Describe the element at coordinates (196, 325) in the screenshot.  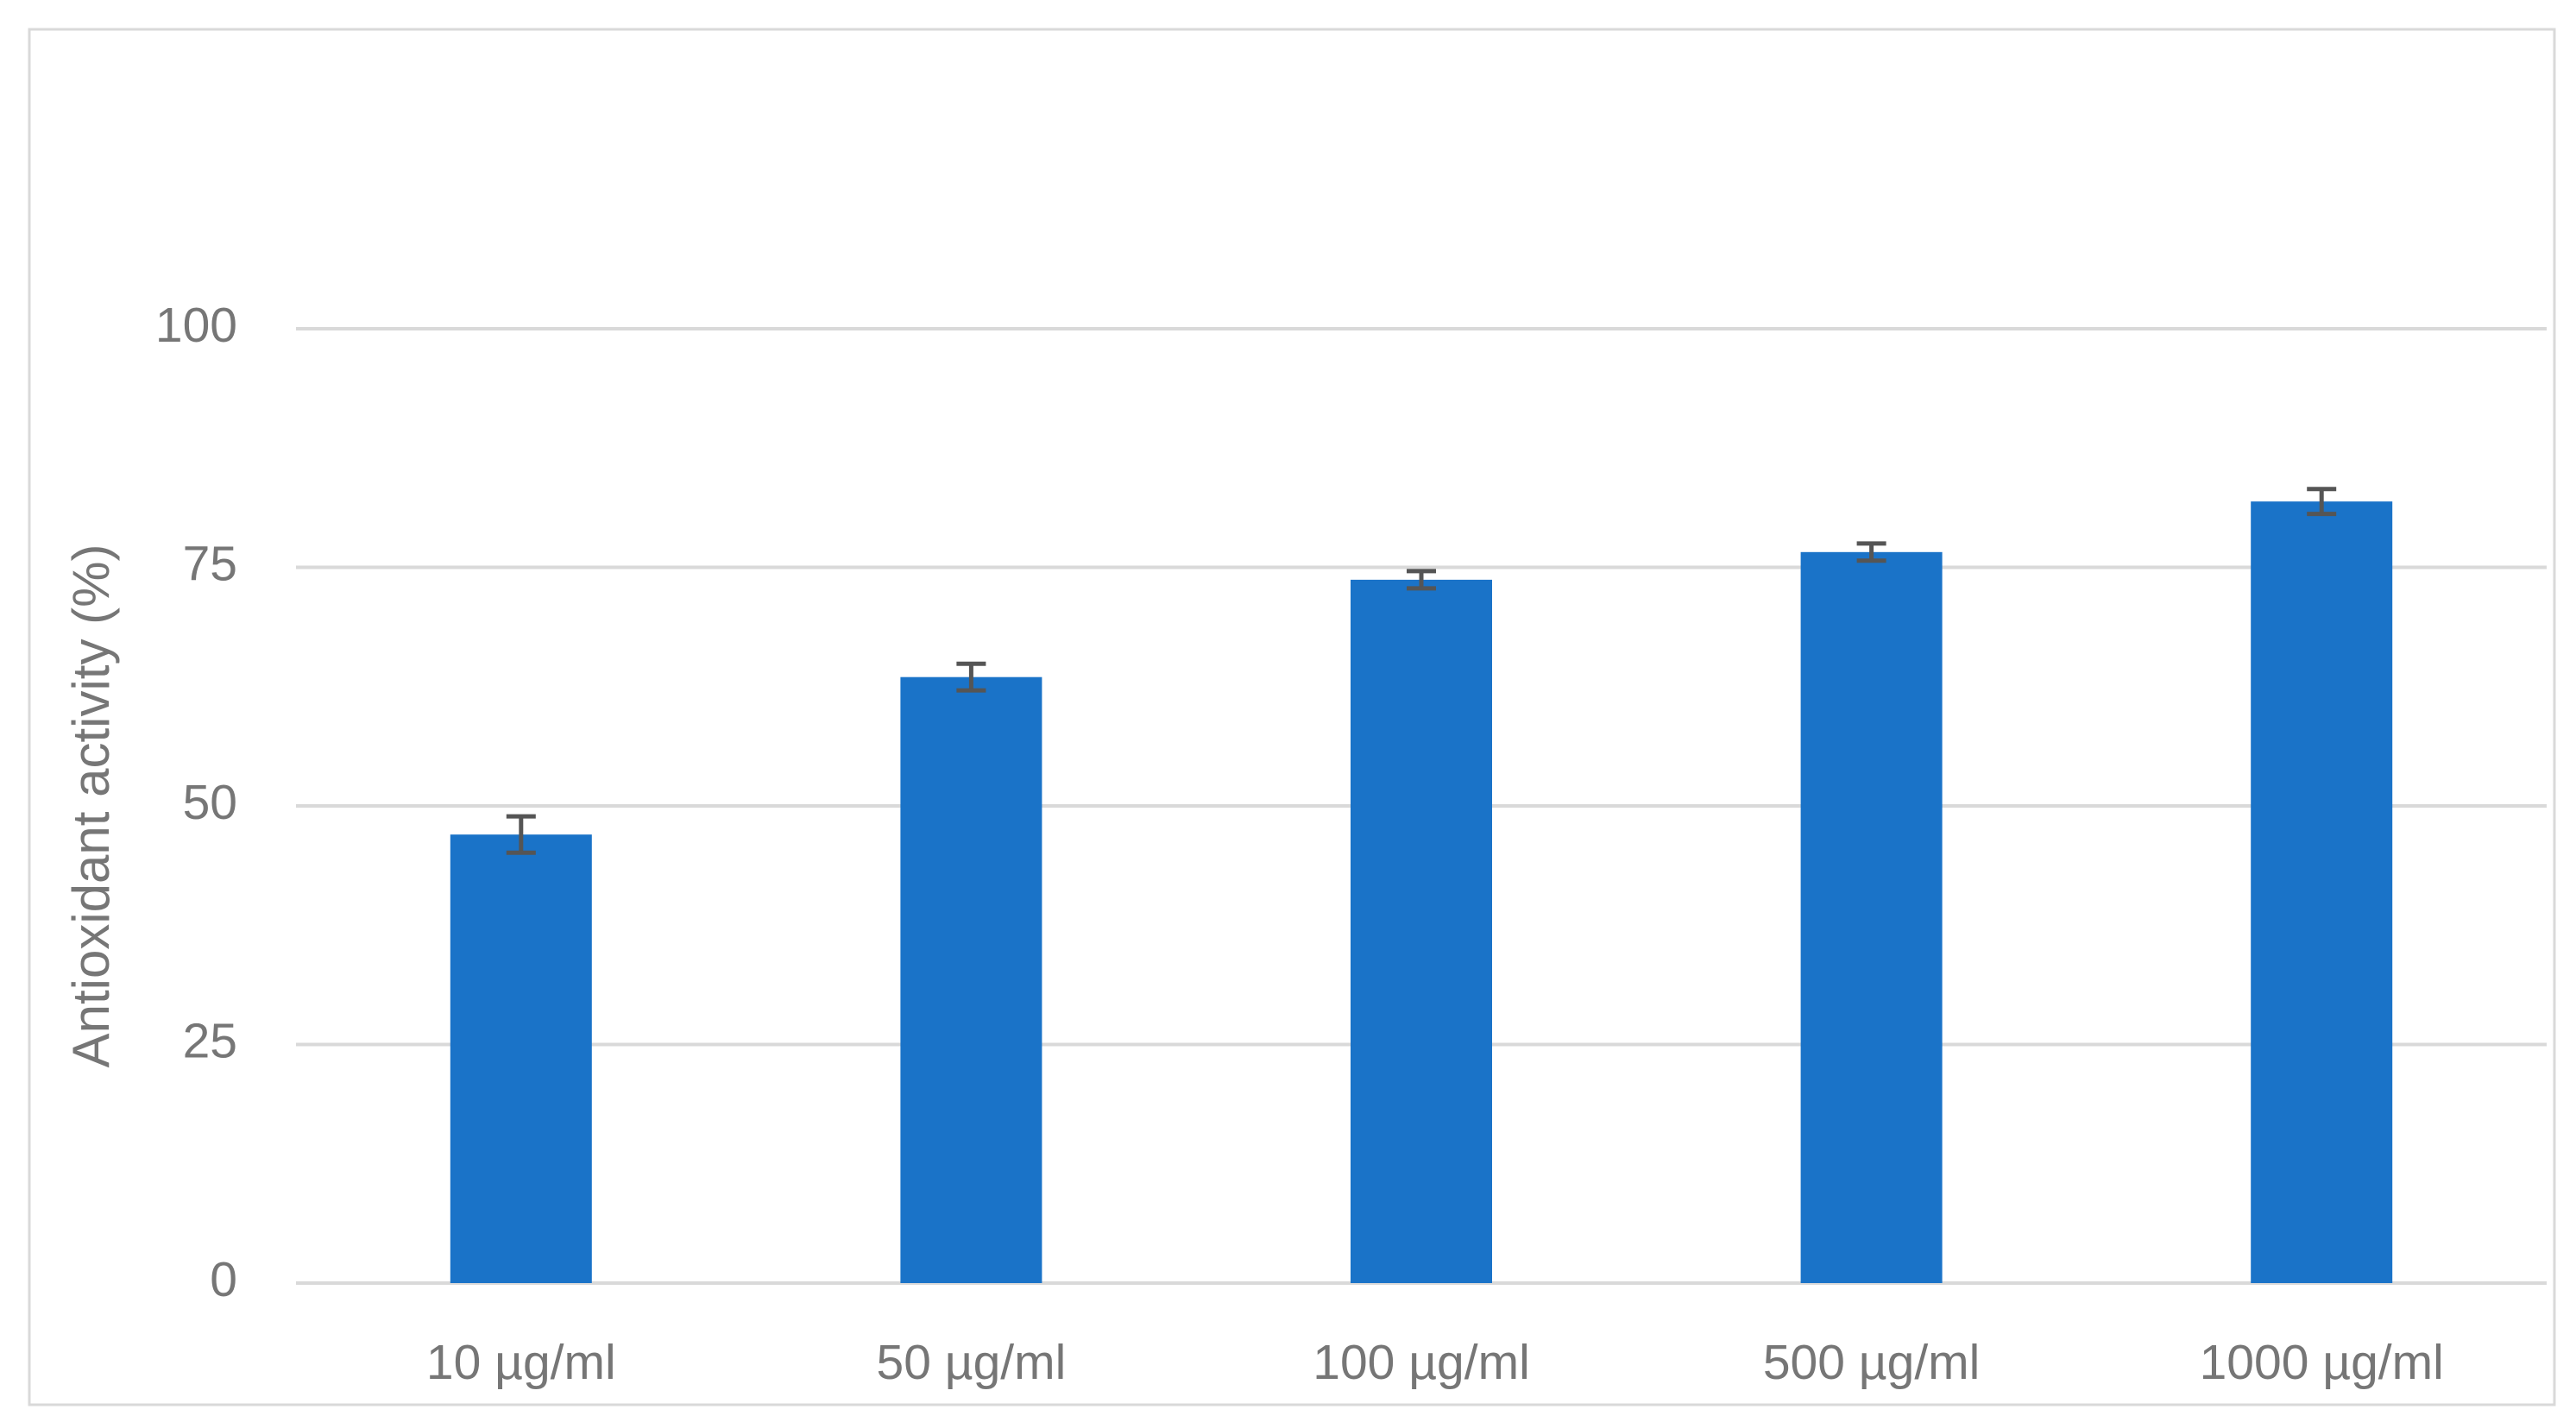
I see `y-tick-label: 100` at that location.